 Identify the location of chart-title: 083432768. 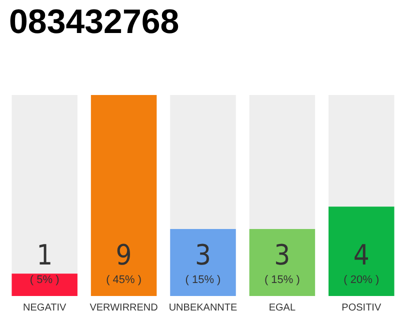
(94, 22).